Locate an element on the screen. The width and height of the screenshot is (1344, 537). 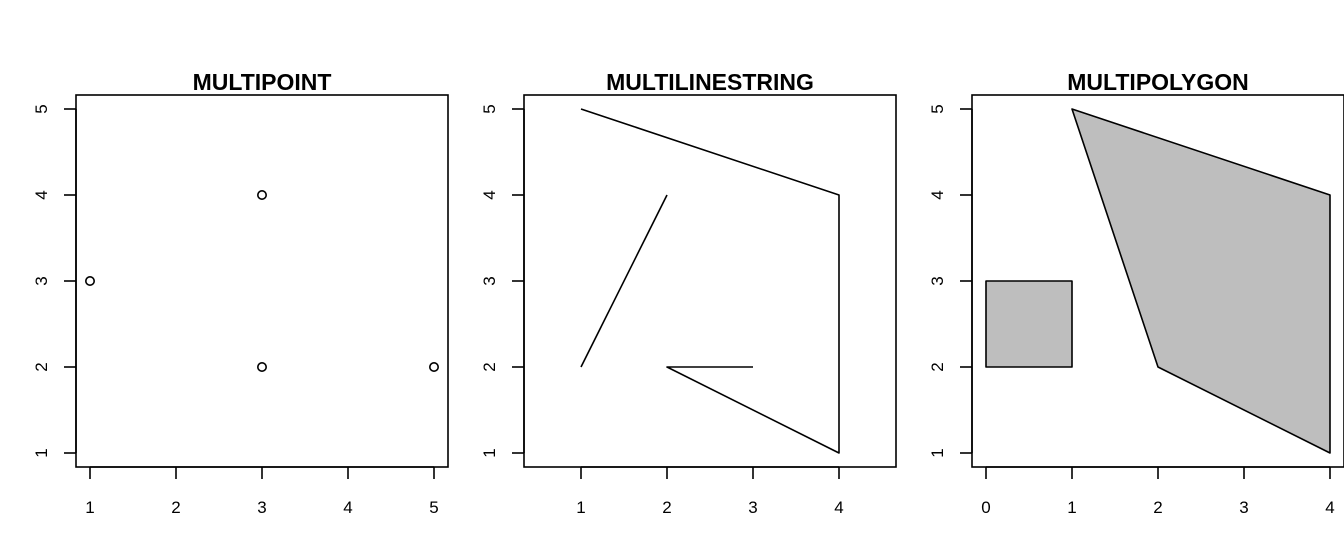
x-tick-label: 0 is located at coordinates (985, 507).